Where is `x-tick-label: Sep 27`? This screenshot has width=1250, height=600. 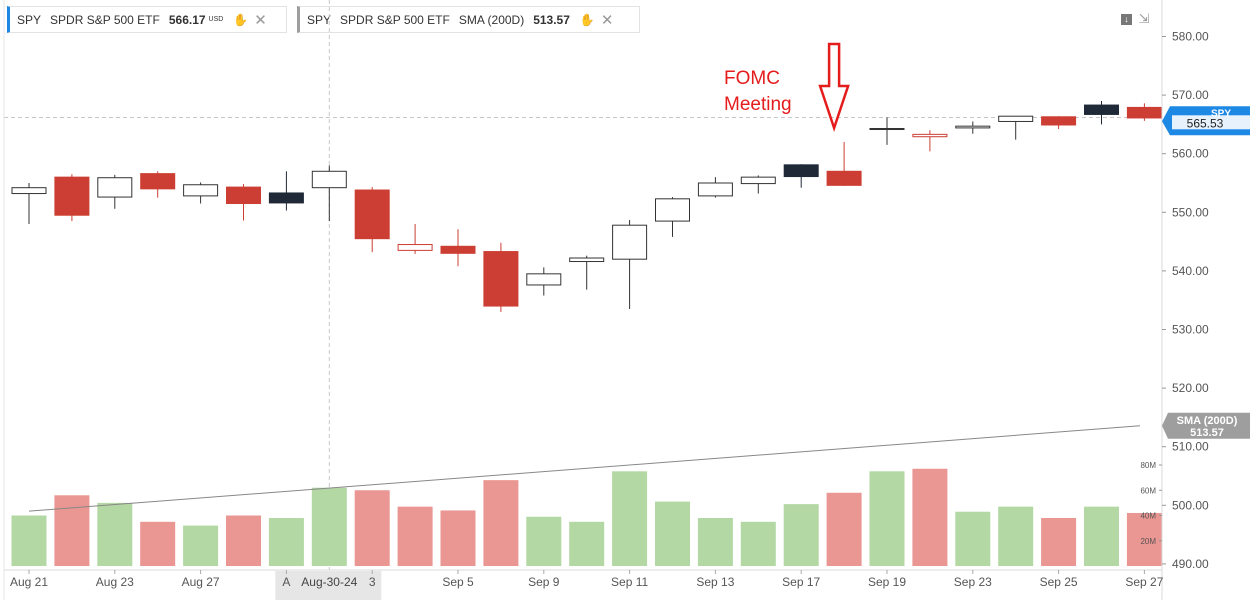 x-tick-label: Sep 27 is located at coordinates (1144, 582).